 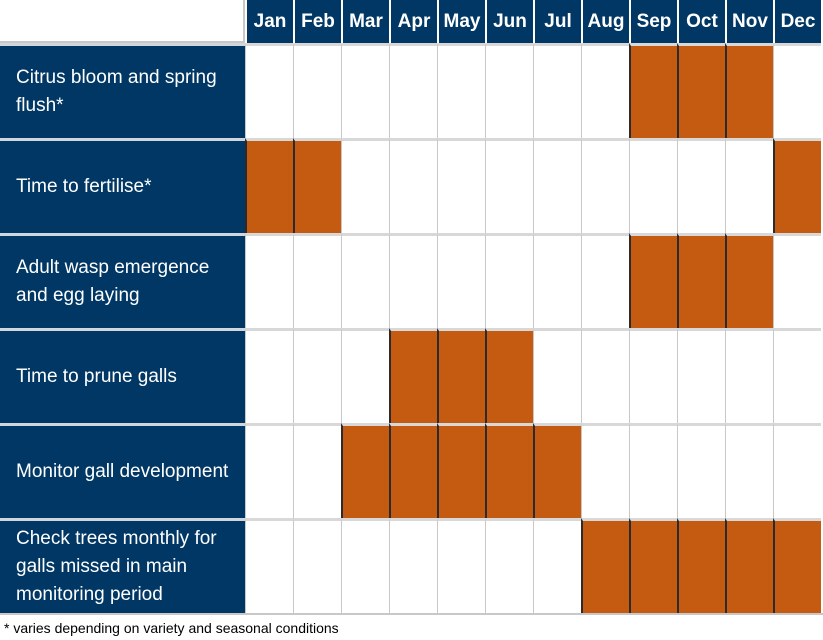 I want to click on row-label: Time to prune galls, so click(x=122, y=375).